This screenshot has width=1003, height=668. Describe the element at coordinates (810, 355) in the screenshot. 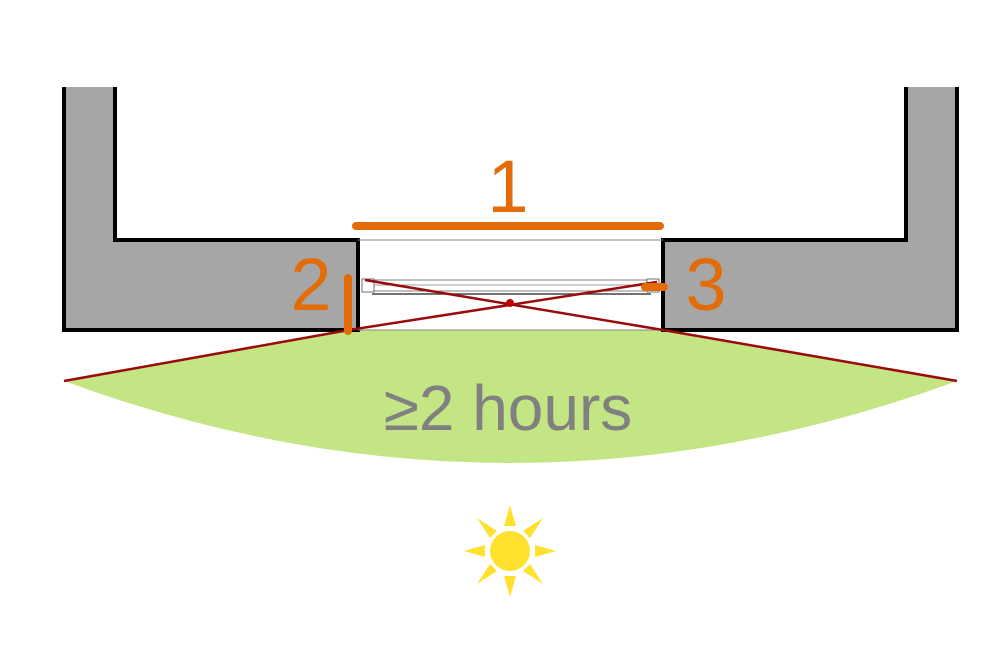

I see `ray-line-right` at that location.